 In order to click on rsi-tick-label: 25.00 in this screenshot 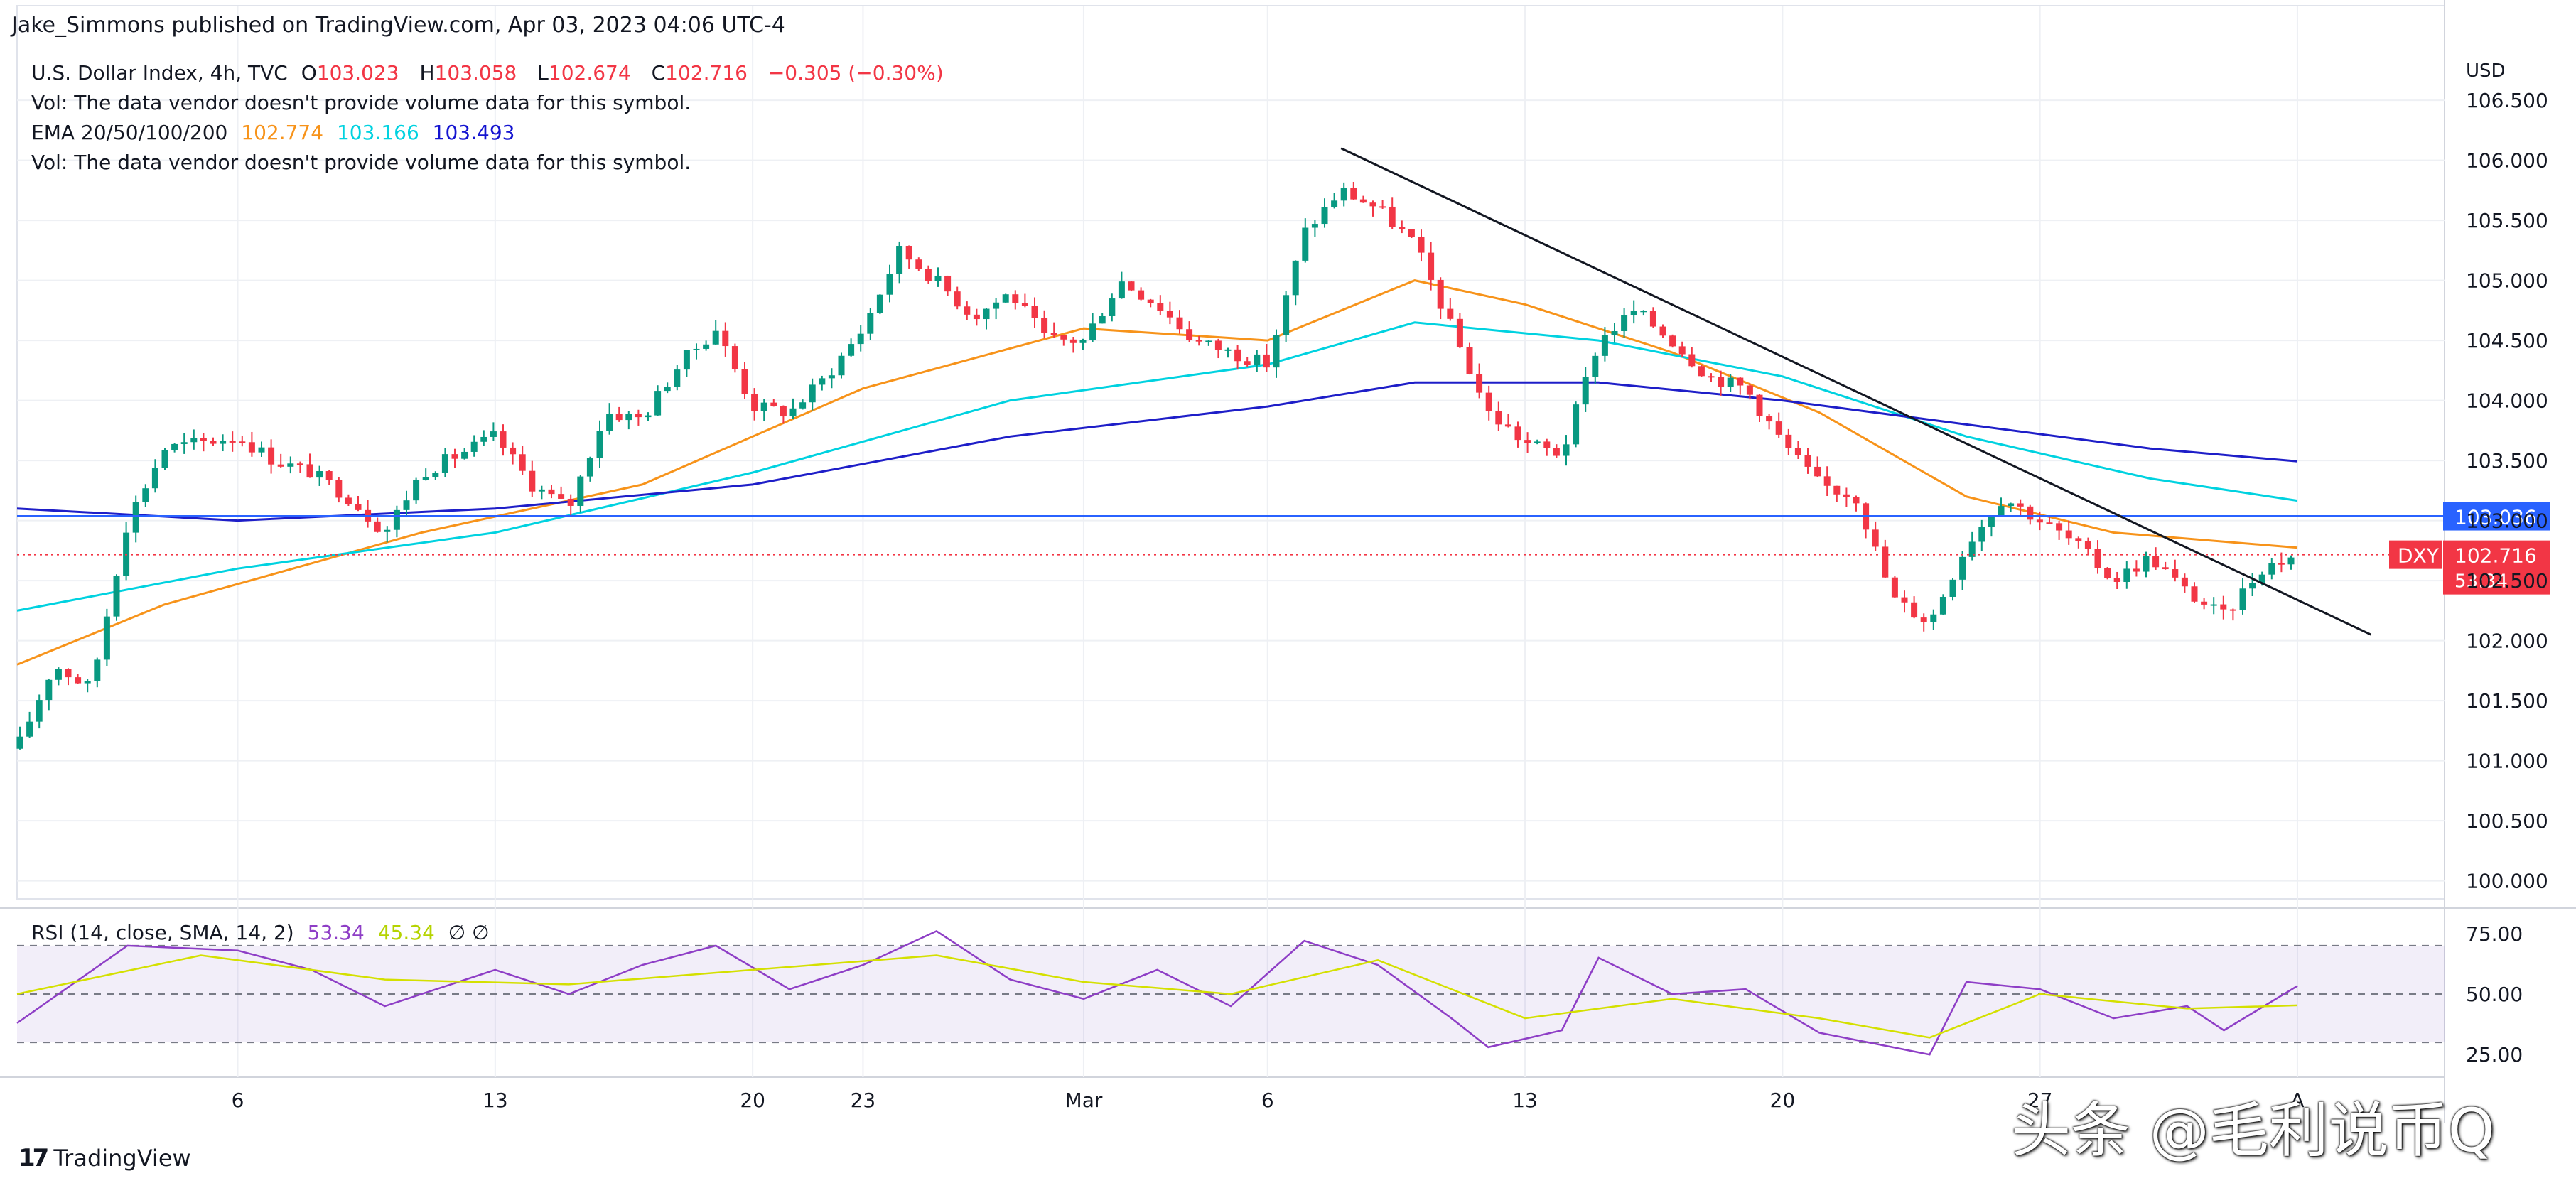, I will do `click(2494, 1054)`.